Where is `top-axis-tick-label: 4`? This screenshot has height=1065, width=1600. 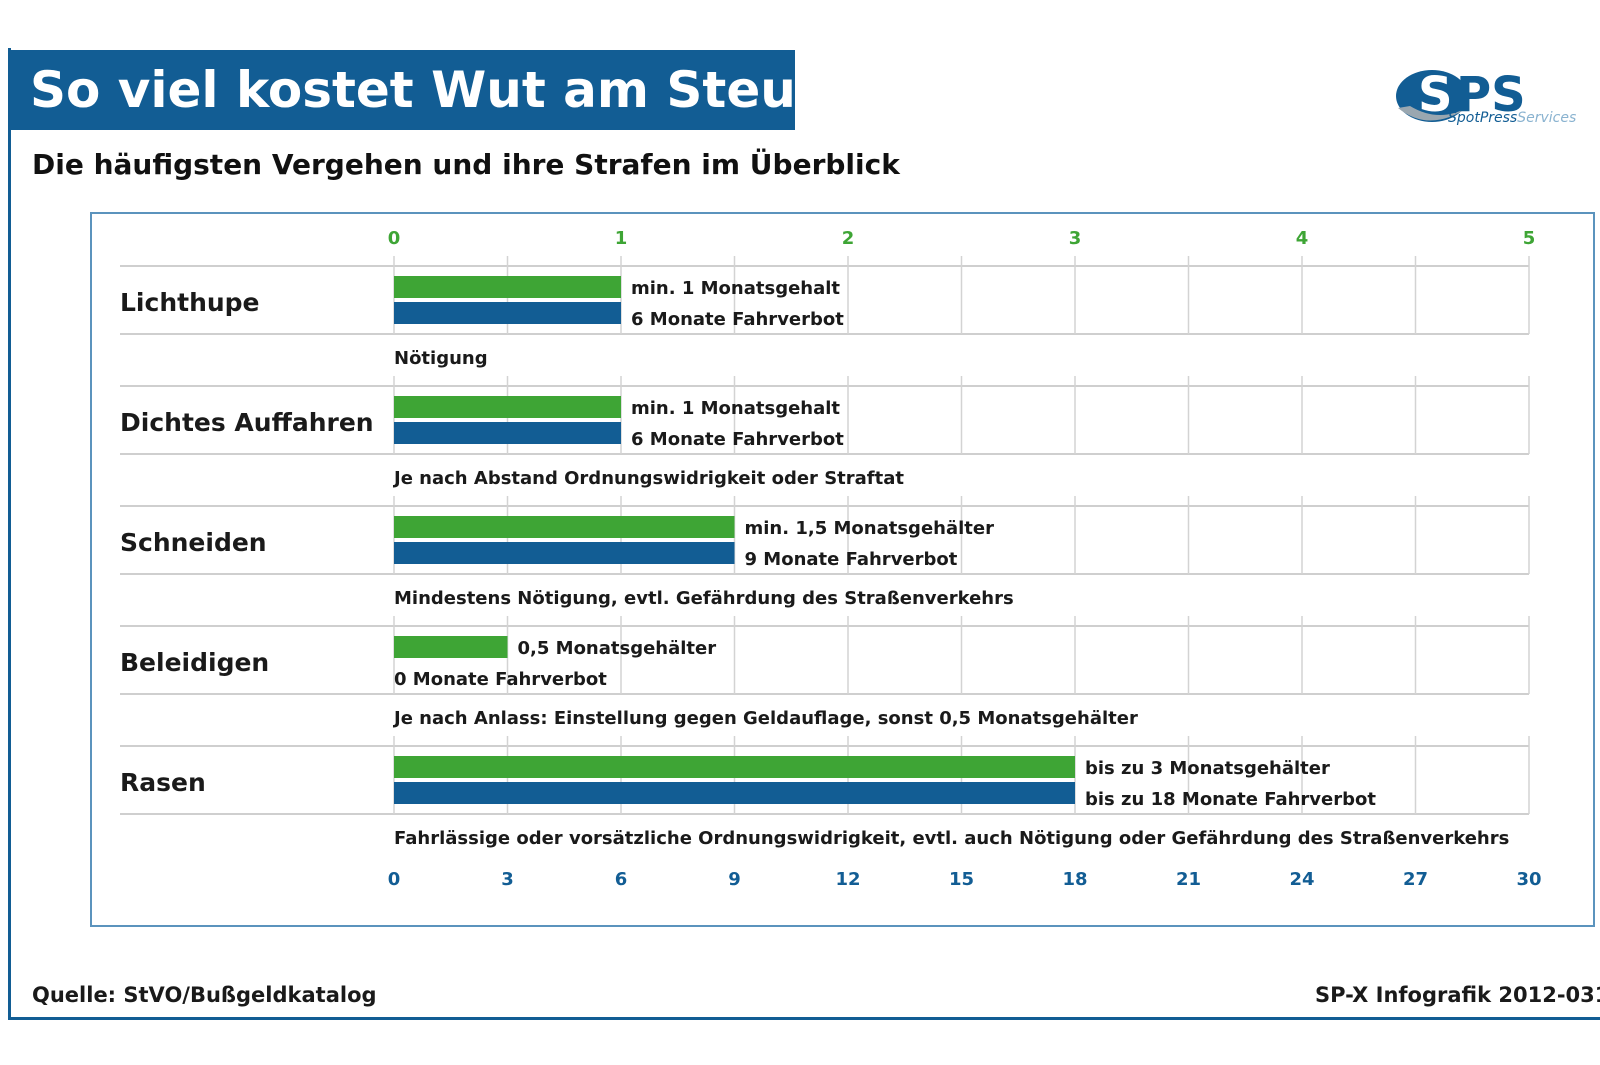 top-axis-tick-label: 4 is located at coordinates (1302, 238).